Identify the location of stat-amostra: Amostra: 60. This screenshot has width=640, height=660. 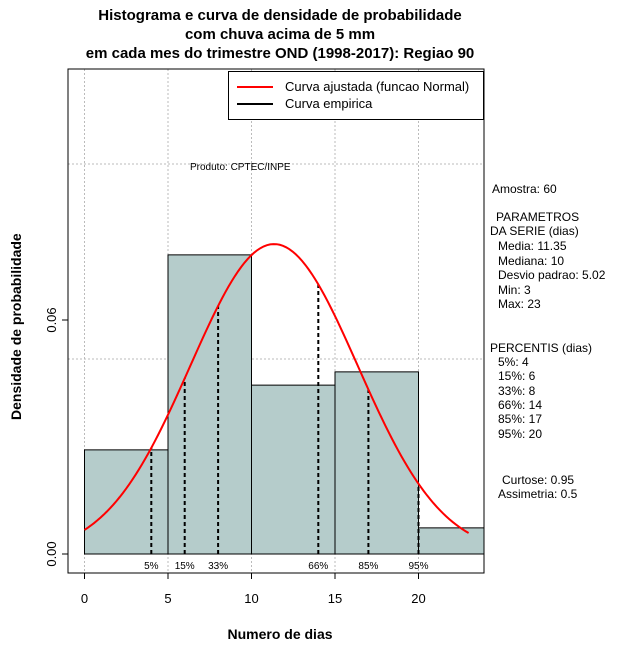
(524, 189).